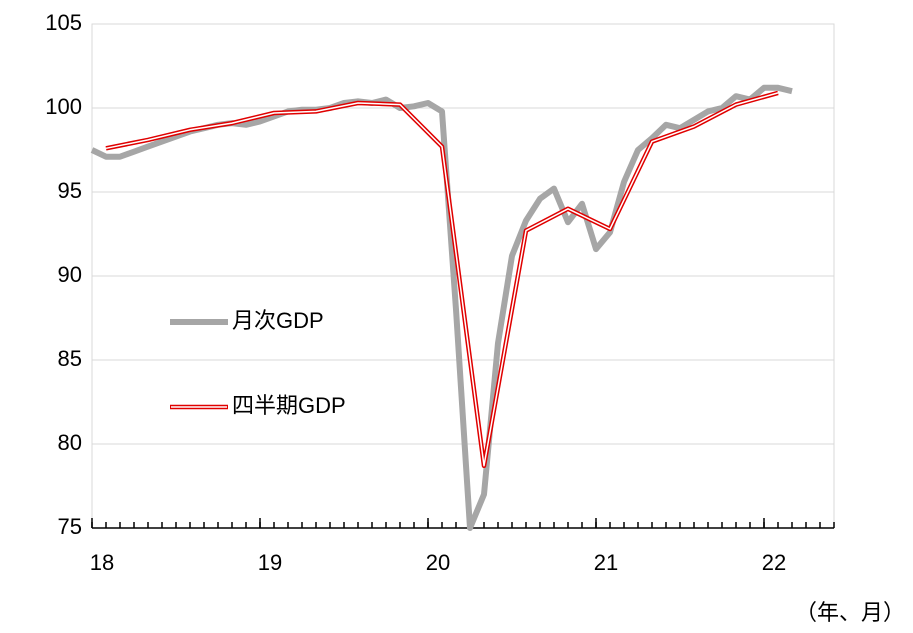  I want to click on x-tick-label: 20, so click(438, 562).